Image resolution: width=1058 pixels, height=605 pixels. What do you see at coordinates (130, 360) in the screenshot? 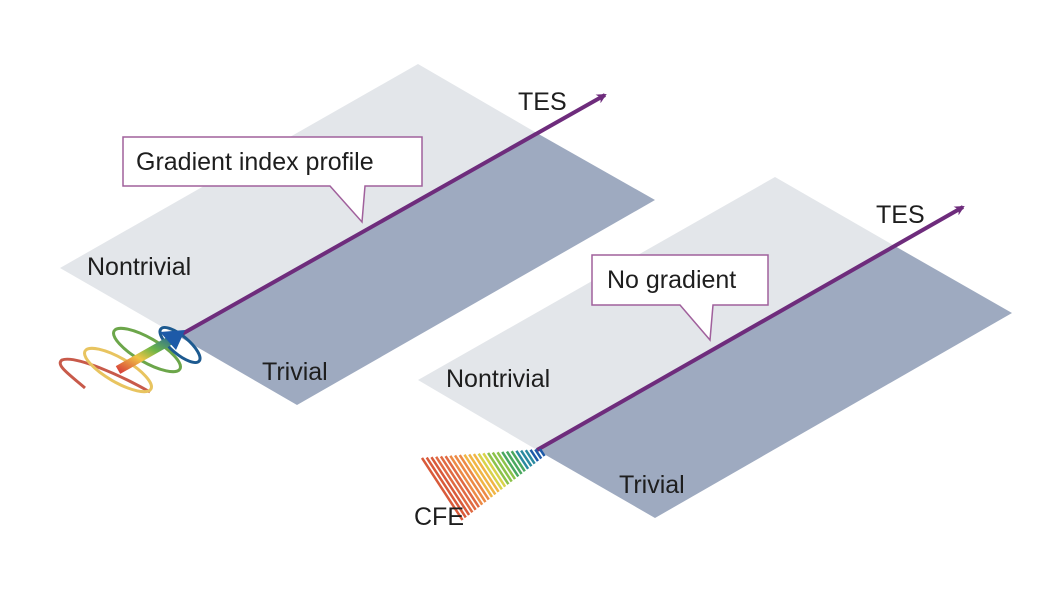
I see `spiral-rainbow-arrow-icon` at bounding box center [130, 360].